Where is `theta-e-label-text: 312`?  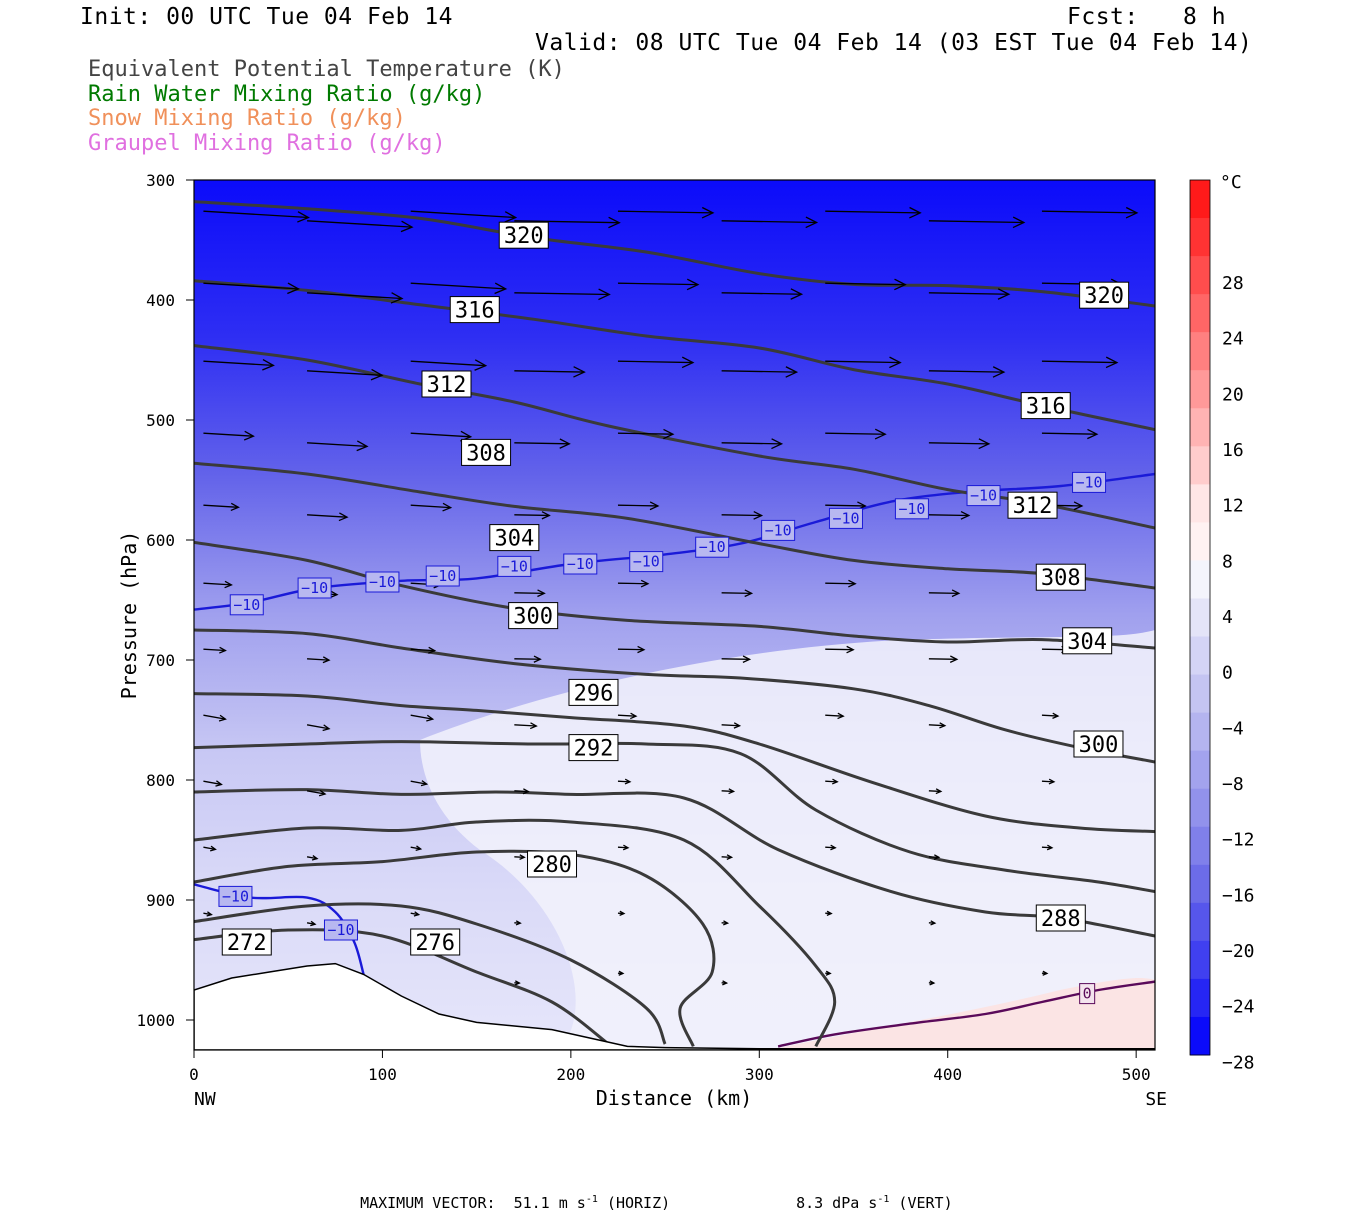 theta-e-label-text: 312 is located at coordinates (447, 385).